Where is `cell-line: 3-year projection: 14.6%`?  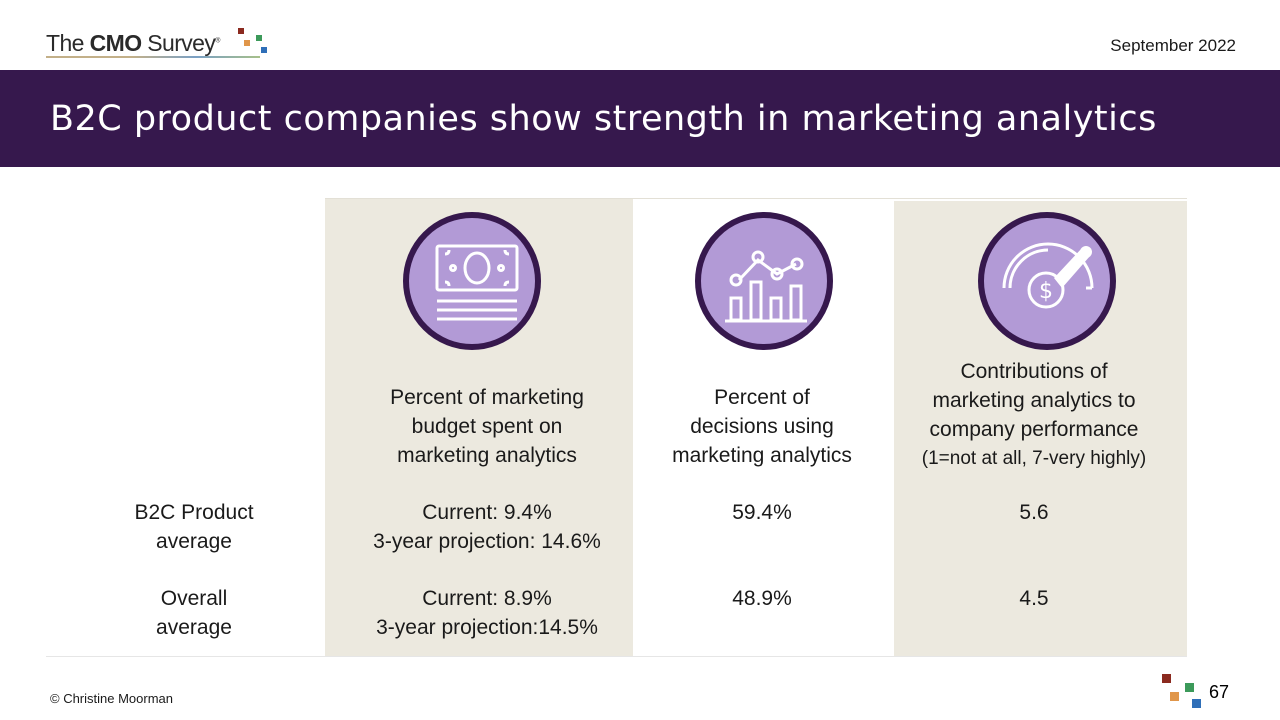
cell-line: 3-year projection: 14.6% is located at coordinates (487, 541).